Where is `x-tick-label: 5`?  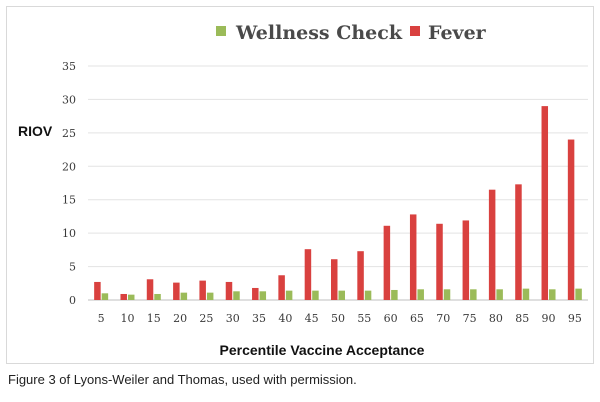 x-tick-label: 5 is located at coordinates (101, 318).